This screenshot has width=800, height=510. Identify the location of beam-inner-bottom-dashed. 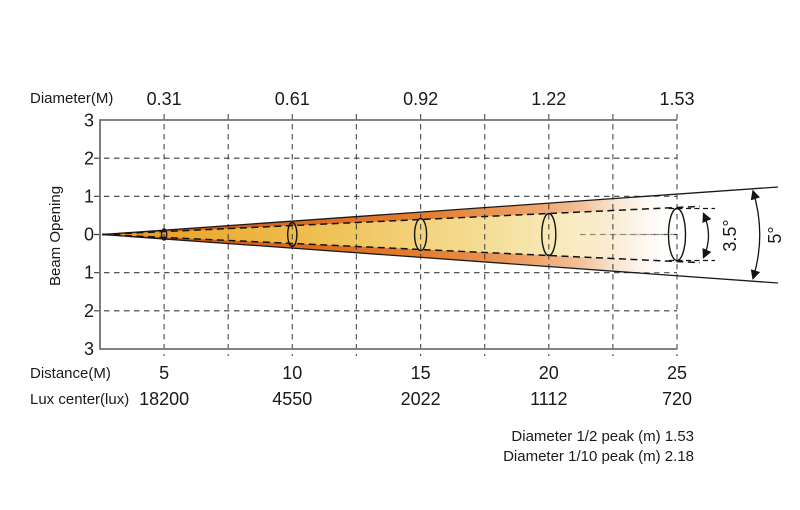
(401, 248).